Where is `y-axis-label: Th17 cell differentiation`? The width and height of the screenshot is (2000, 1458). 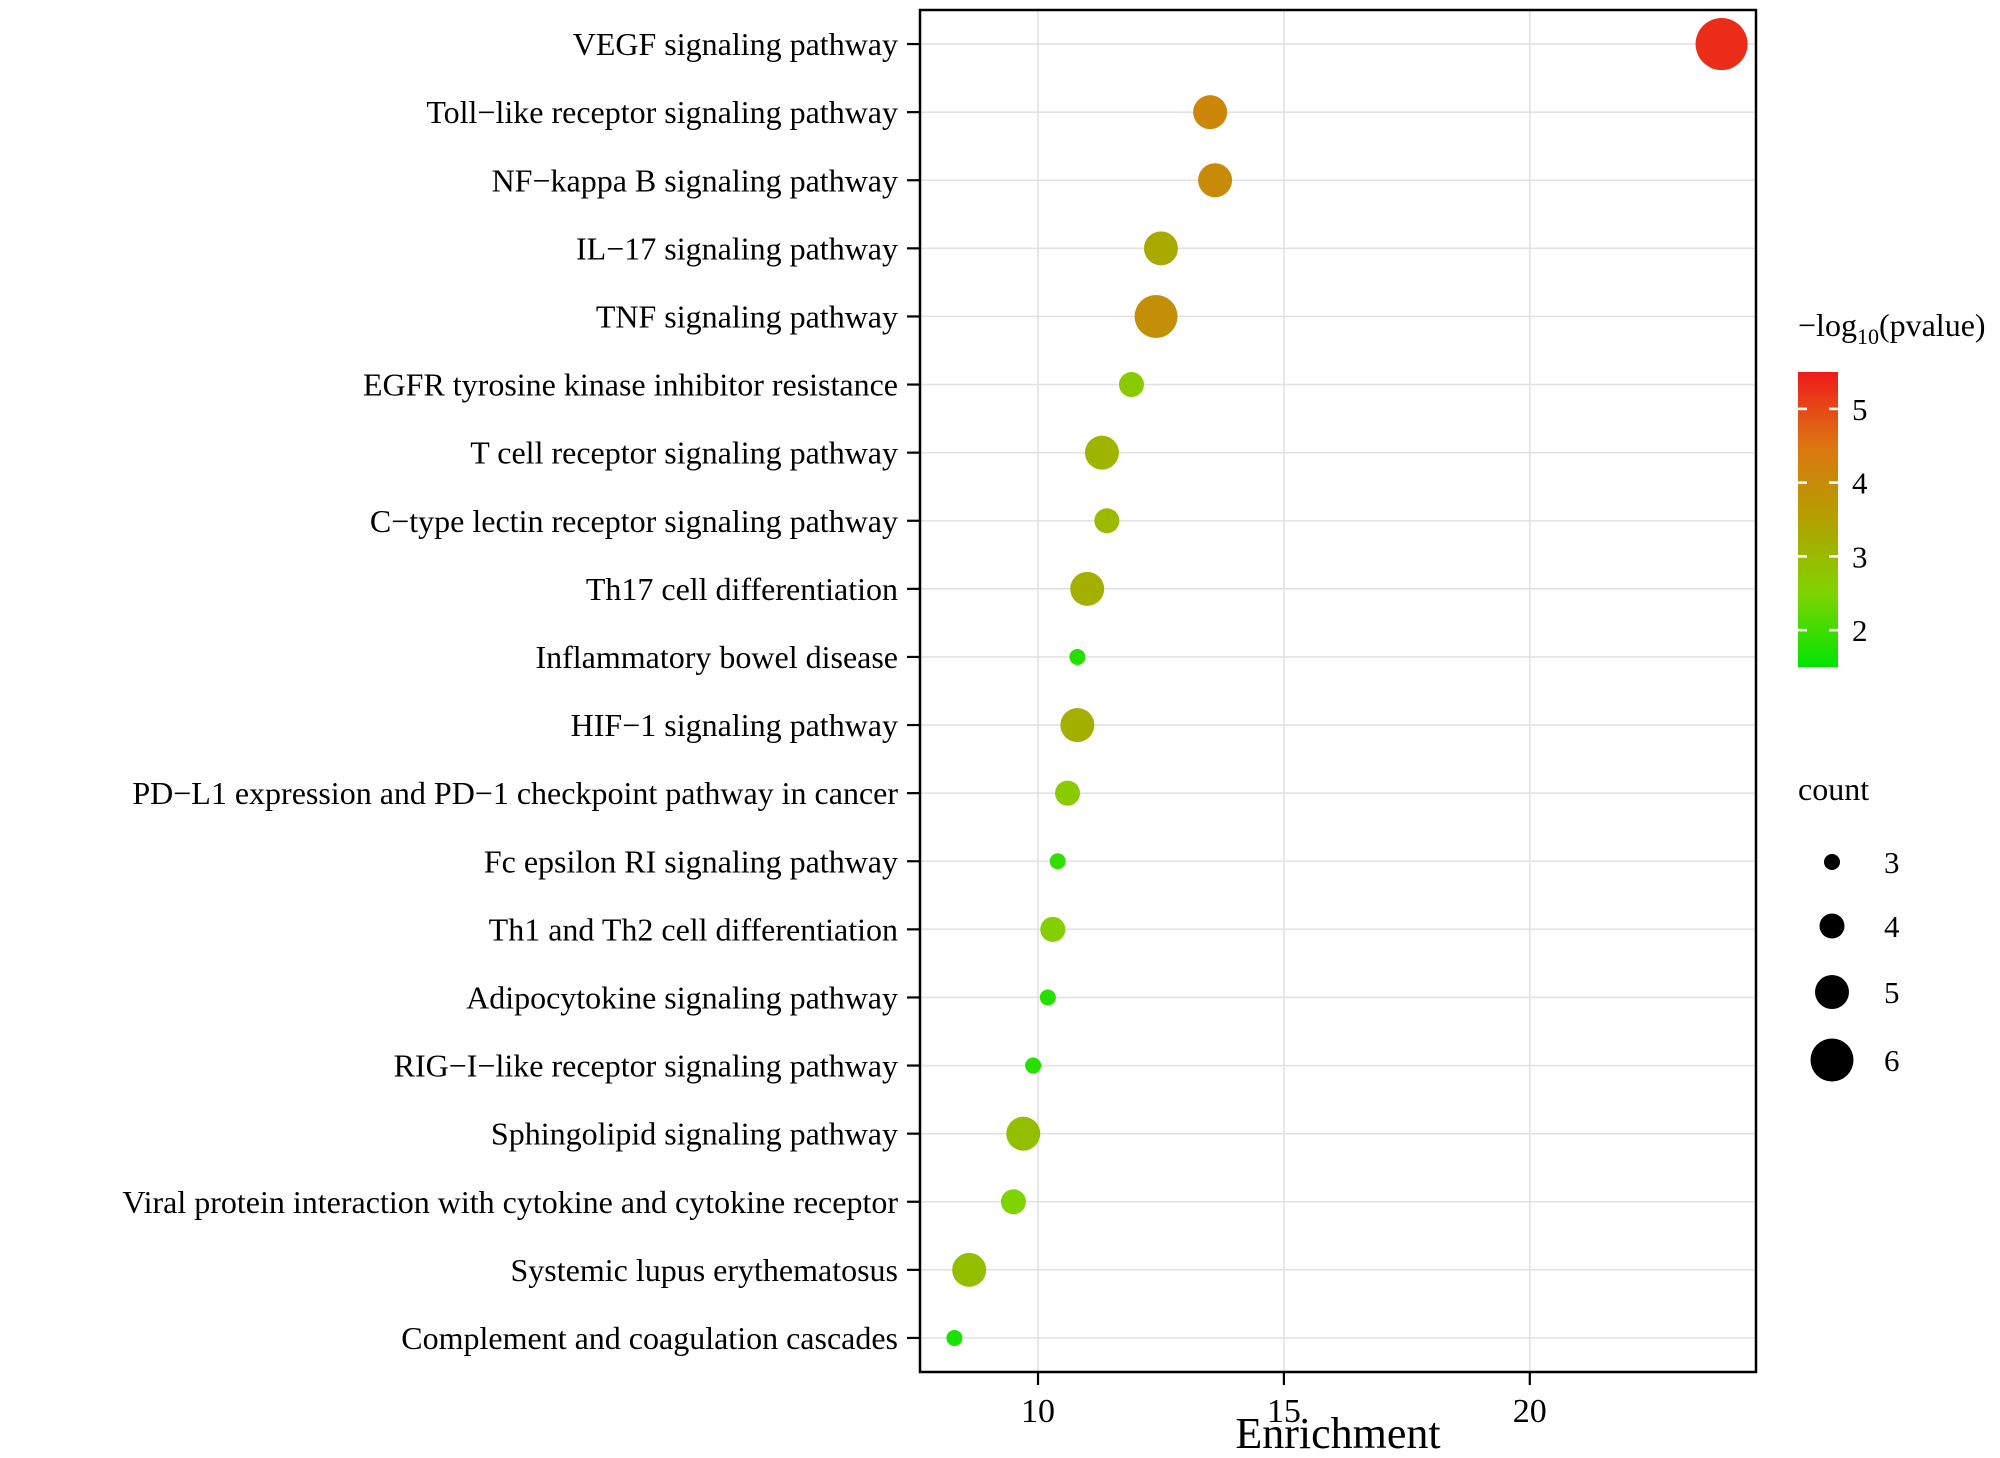
y-axis-label: Th17 cell differentiation is located at coordinates (742, 589).